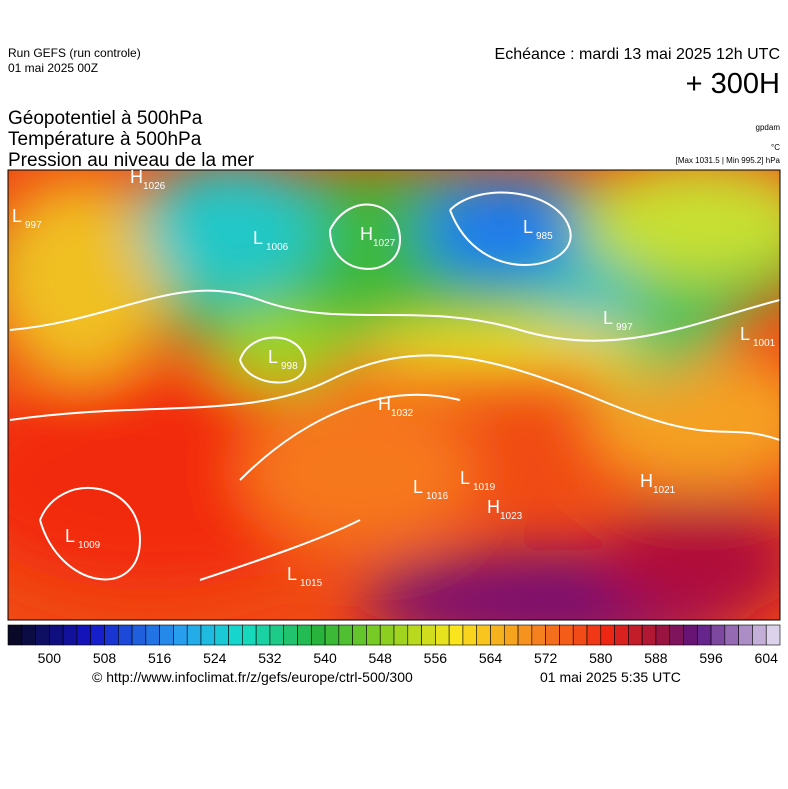 This screenshot has height=789, width=788. I want to click on unit: [Max 1031.5 | Min 995.2] hPa, so click(727, 160).